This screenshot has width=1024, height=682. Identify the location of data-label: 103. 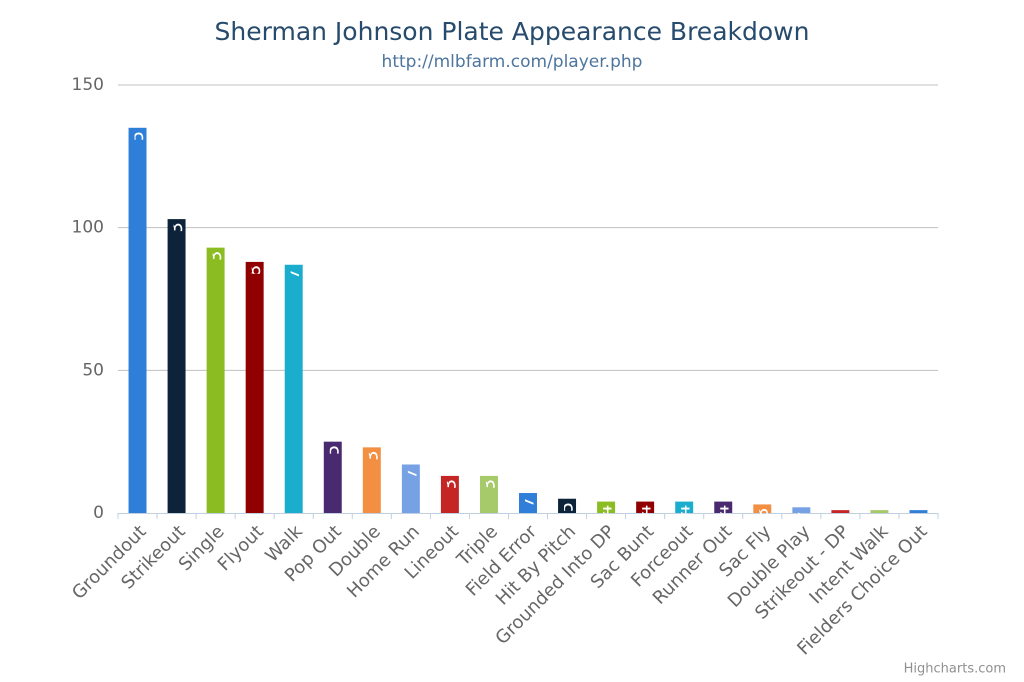
(176, 240).